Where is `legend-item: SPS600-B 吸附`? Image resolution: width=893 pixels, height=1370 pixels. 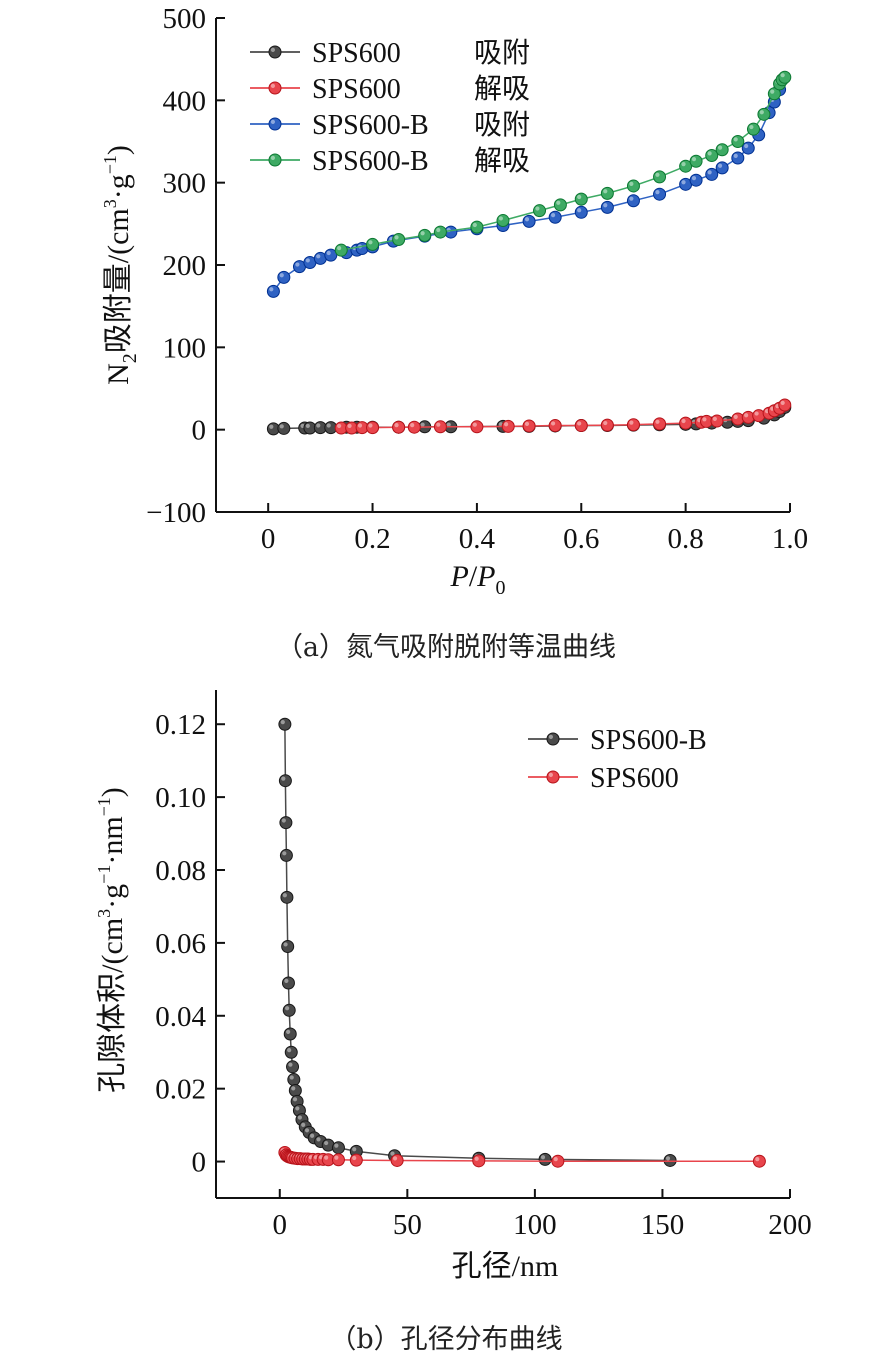 legend-item: SPS600-B 吸附 is located at coordinates (390, 125).